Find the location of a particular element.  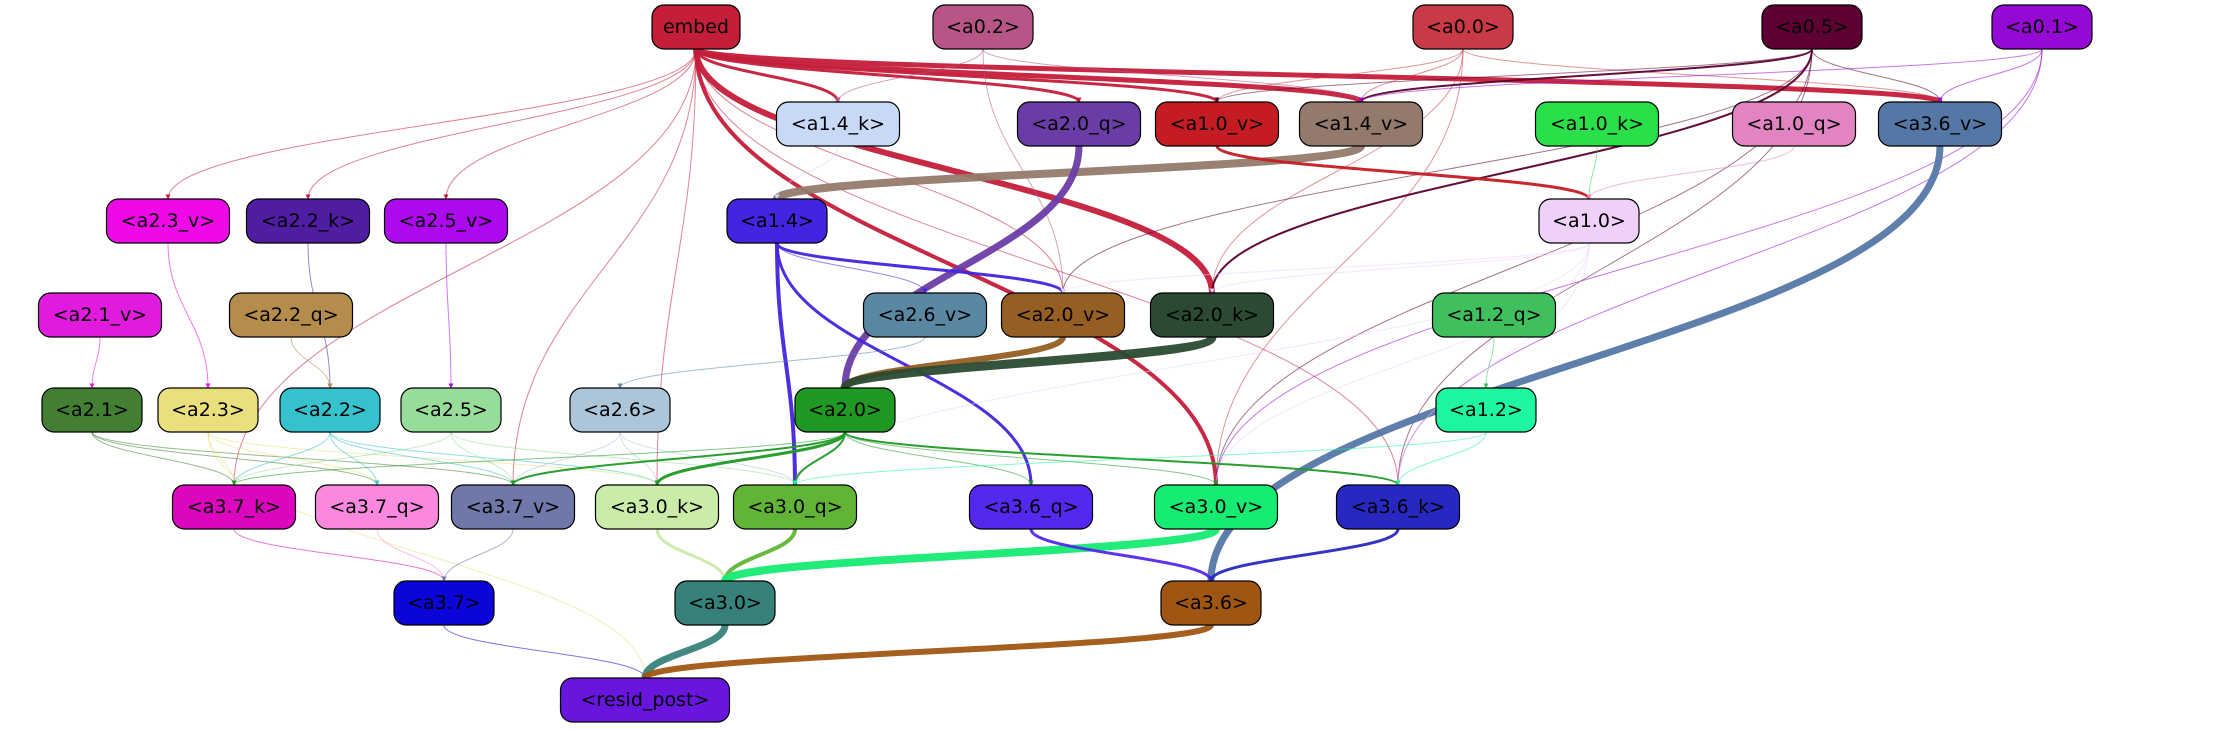

node-a1-4-k: <a1.4_k> is located at coordinates (838, 124).